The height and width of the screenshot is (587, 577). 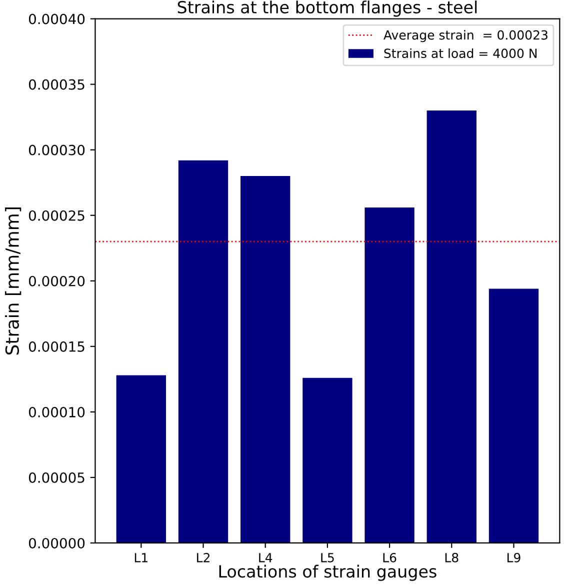 What do you see at coordinates (56, 477) in the screenshot?
I see `y-tick-label: 0.00005` at bounding box center [56, 477].